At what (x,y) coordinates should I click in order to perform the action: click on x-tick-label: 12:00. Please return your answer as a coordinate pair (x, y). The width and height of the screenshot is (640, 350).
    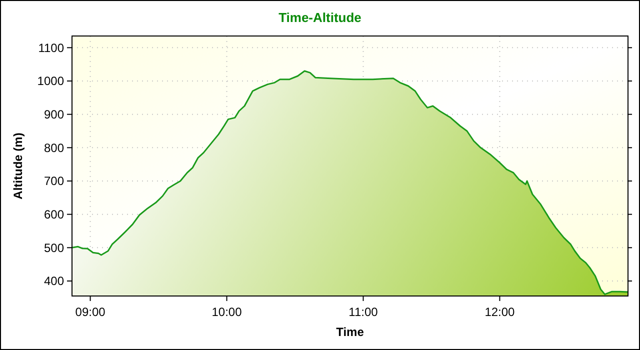
    Looking at the image, I should click on (500, 312).